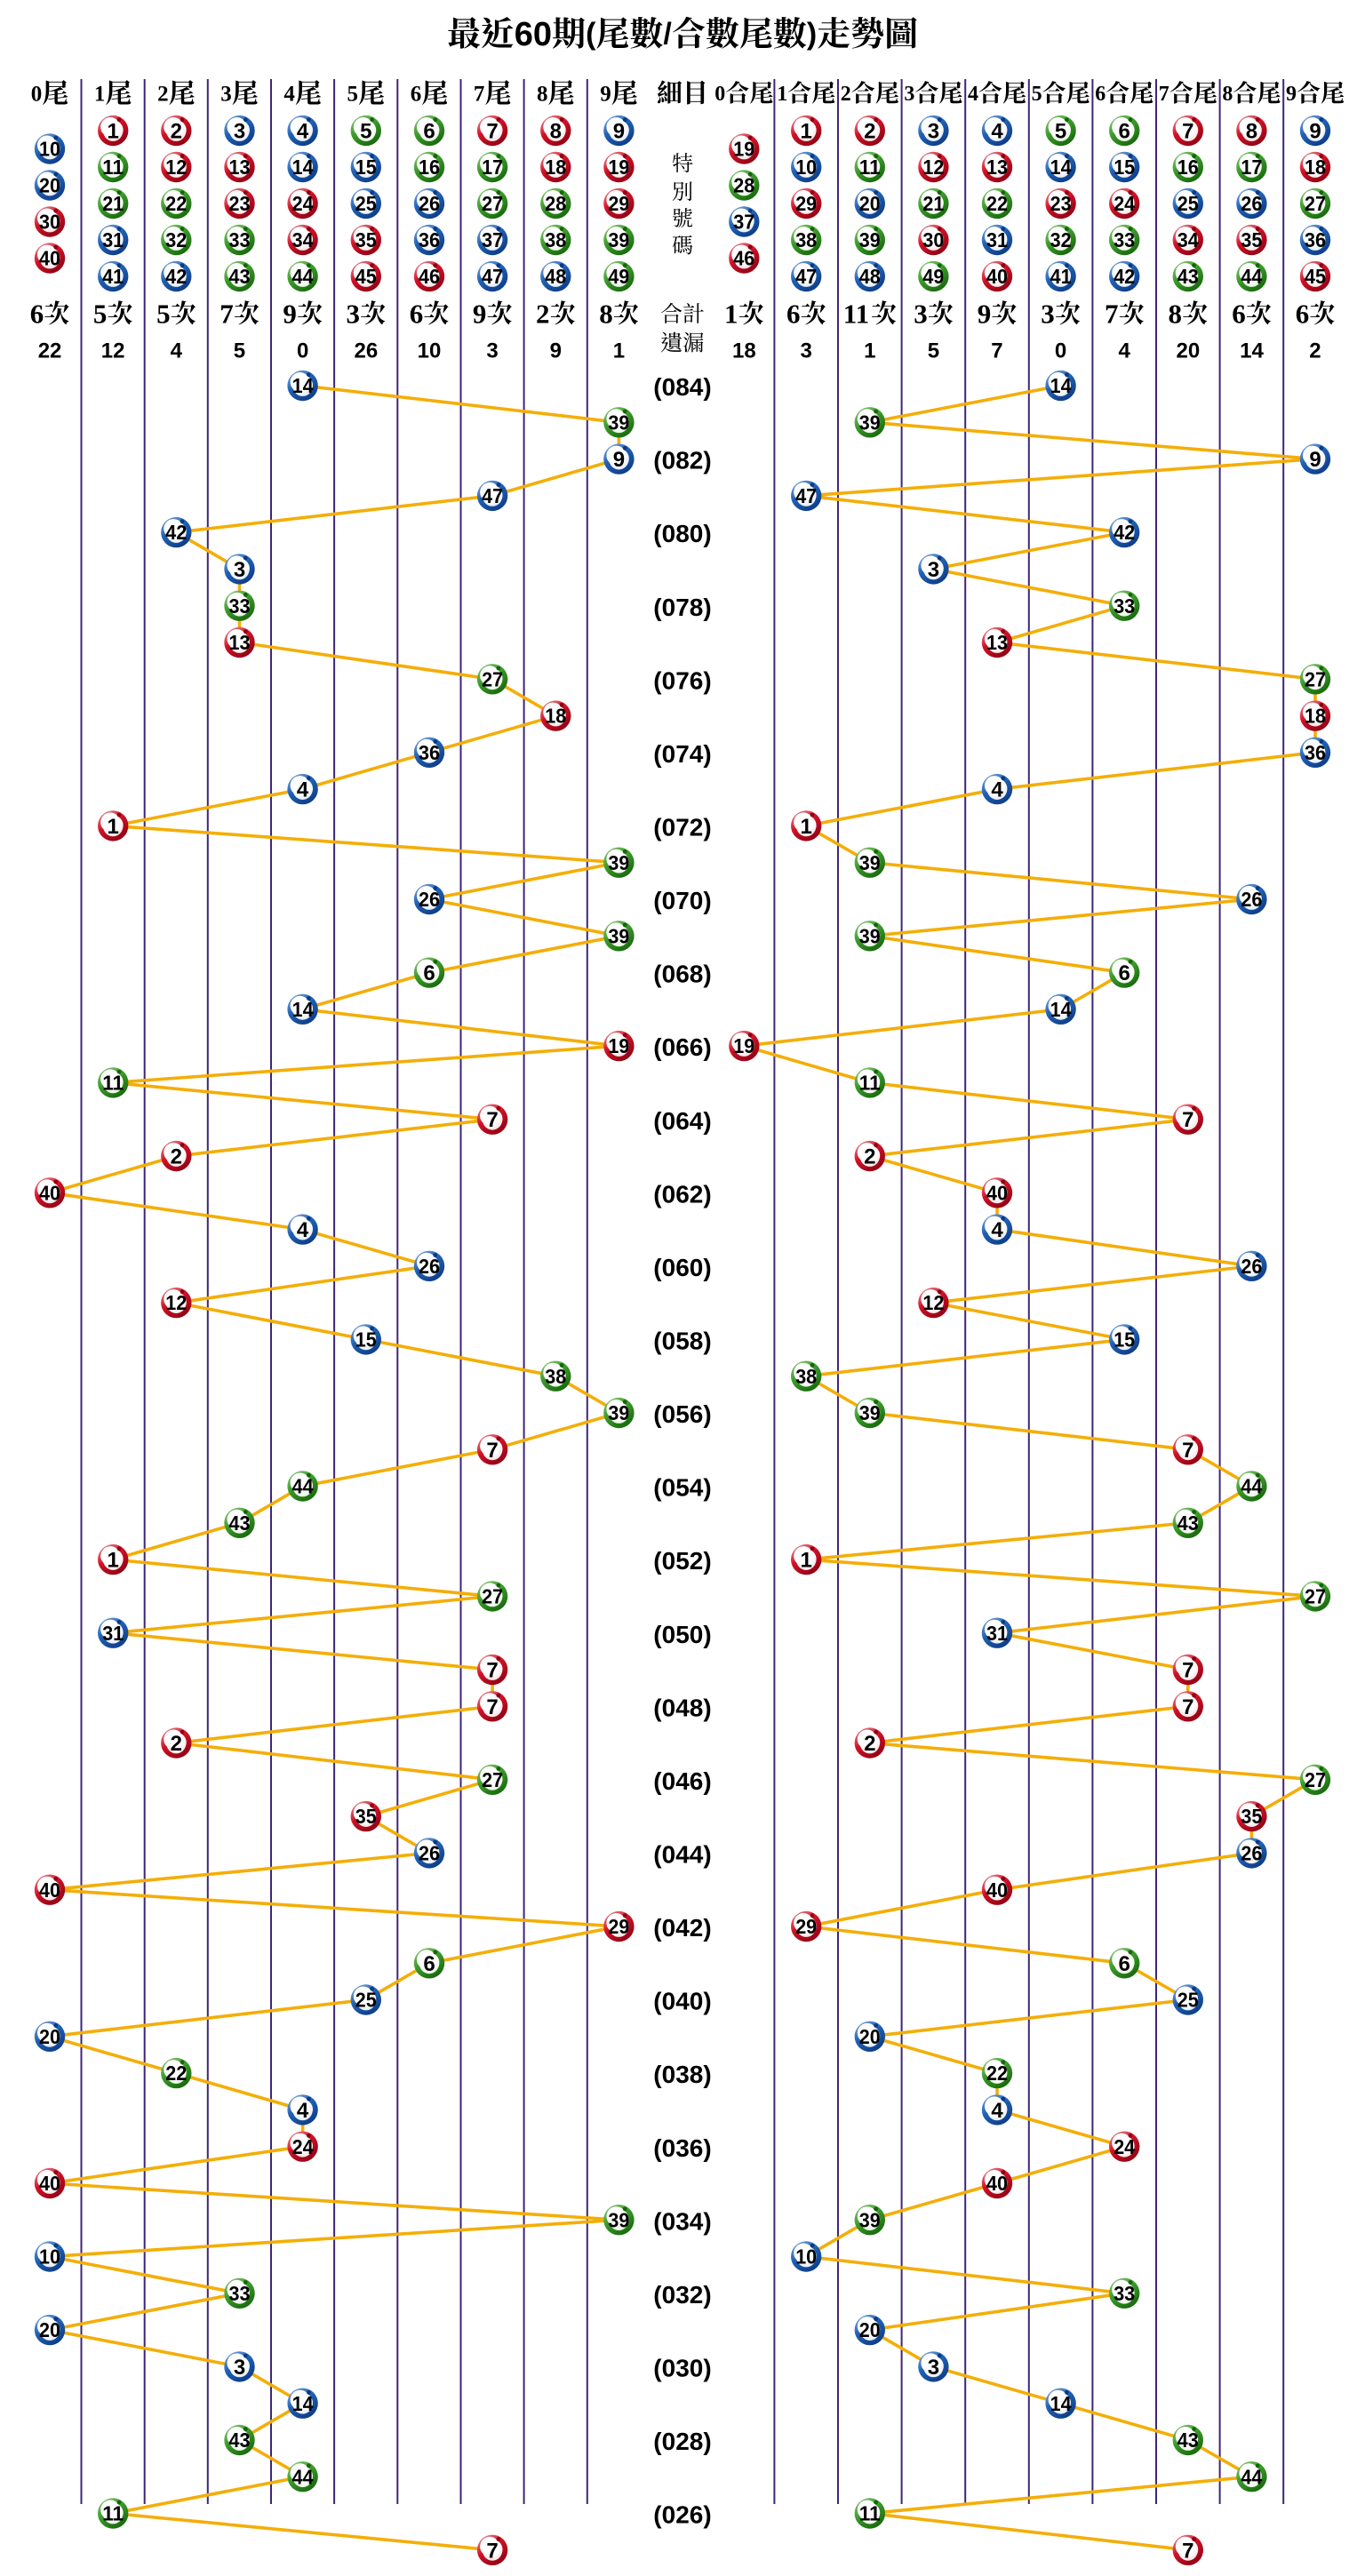  I want to click on svg-text: 33, so click(1124, 606).